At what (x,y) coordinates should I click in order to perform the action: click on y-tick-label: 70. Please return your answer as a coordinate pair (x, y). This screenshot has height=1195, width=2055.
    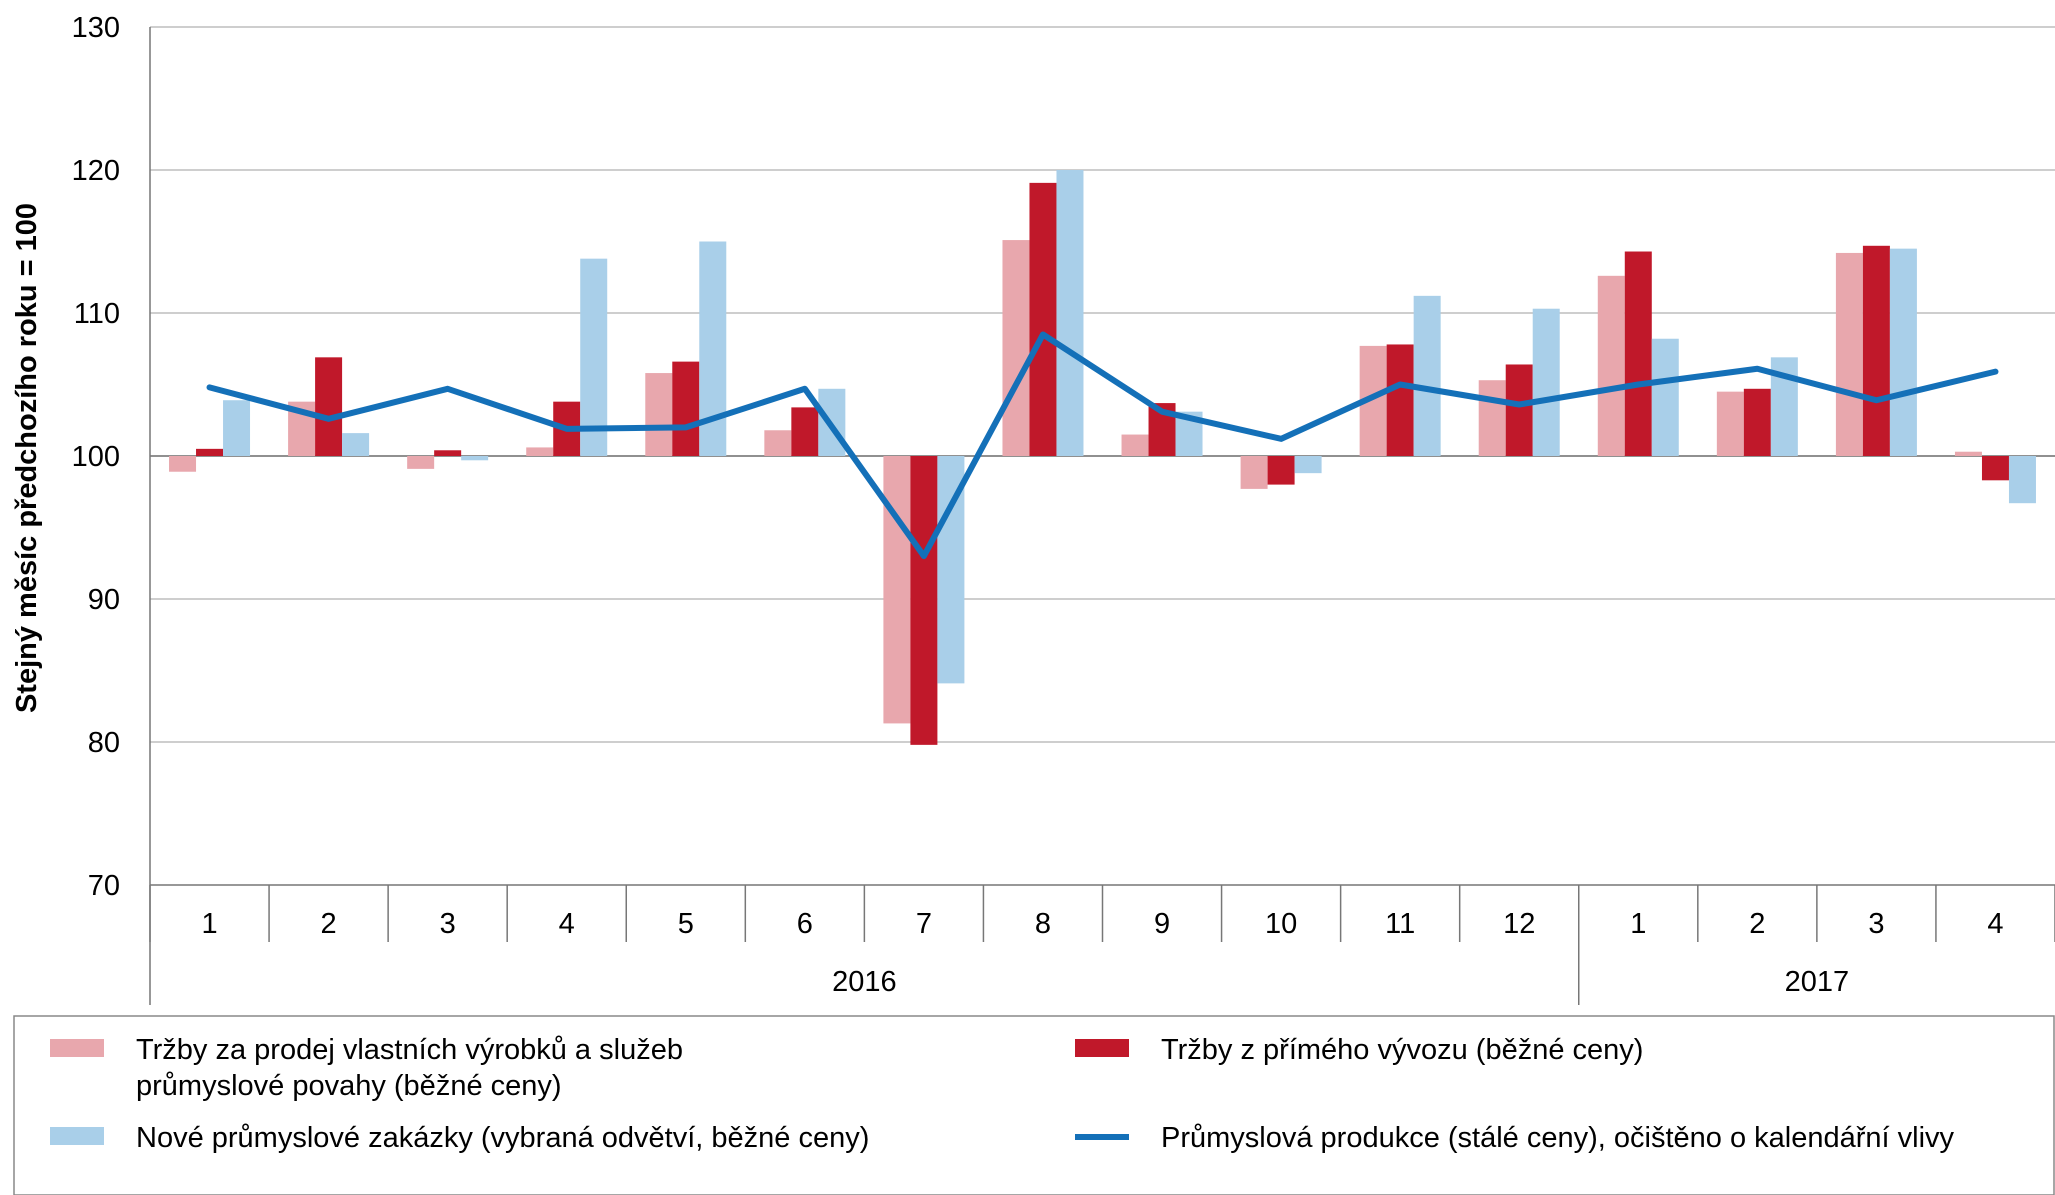
    Looking at the image, I should click on (104, 886).